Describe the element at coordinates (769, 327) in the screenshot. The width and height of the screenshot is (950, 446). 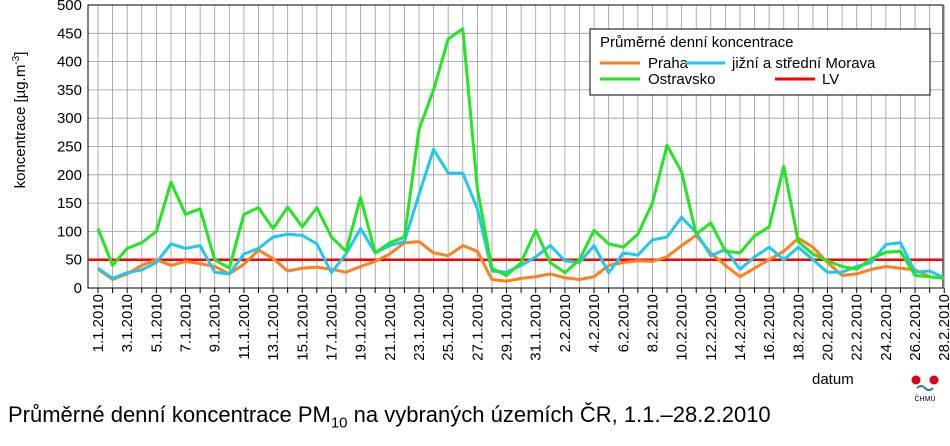
I see `x-tick-label: 16.2.2010` at that location.